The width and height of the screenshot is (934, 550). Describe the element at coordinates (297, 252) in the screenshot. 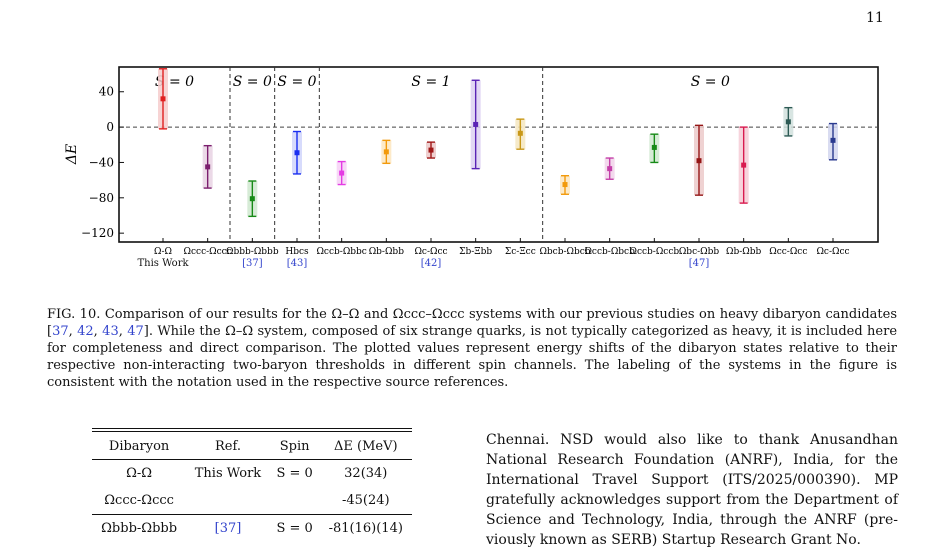

I see `x-tick-label: Hbcs` at that location.